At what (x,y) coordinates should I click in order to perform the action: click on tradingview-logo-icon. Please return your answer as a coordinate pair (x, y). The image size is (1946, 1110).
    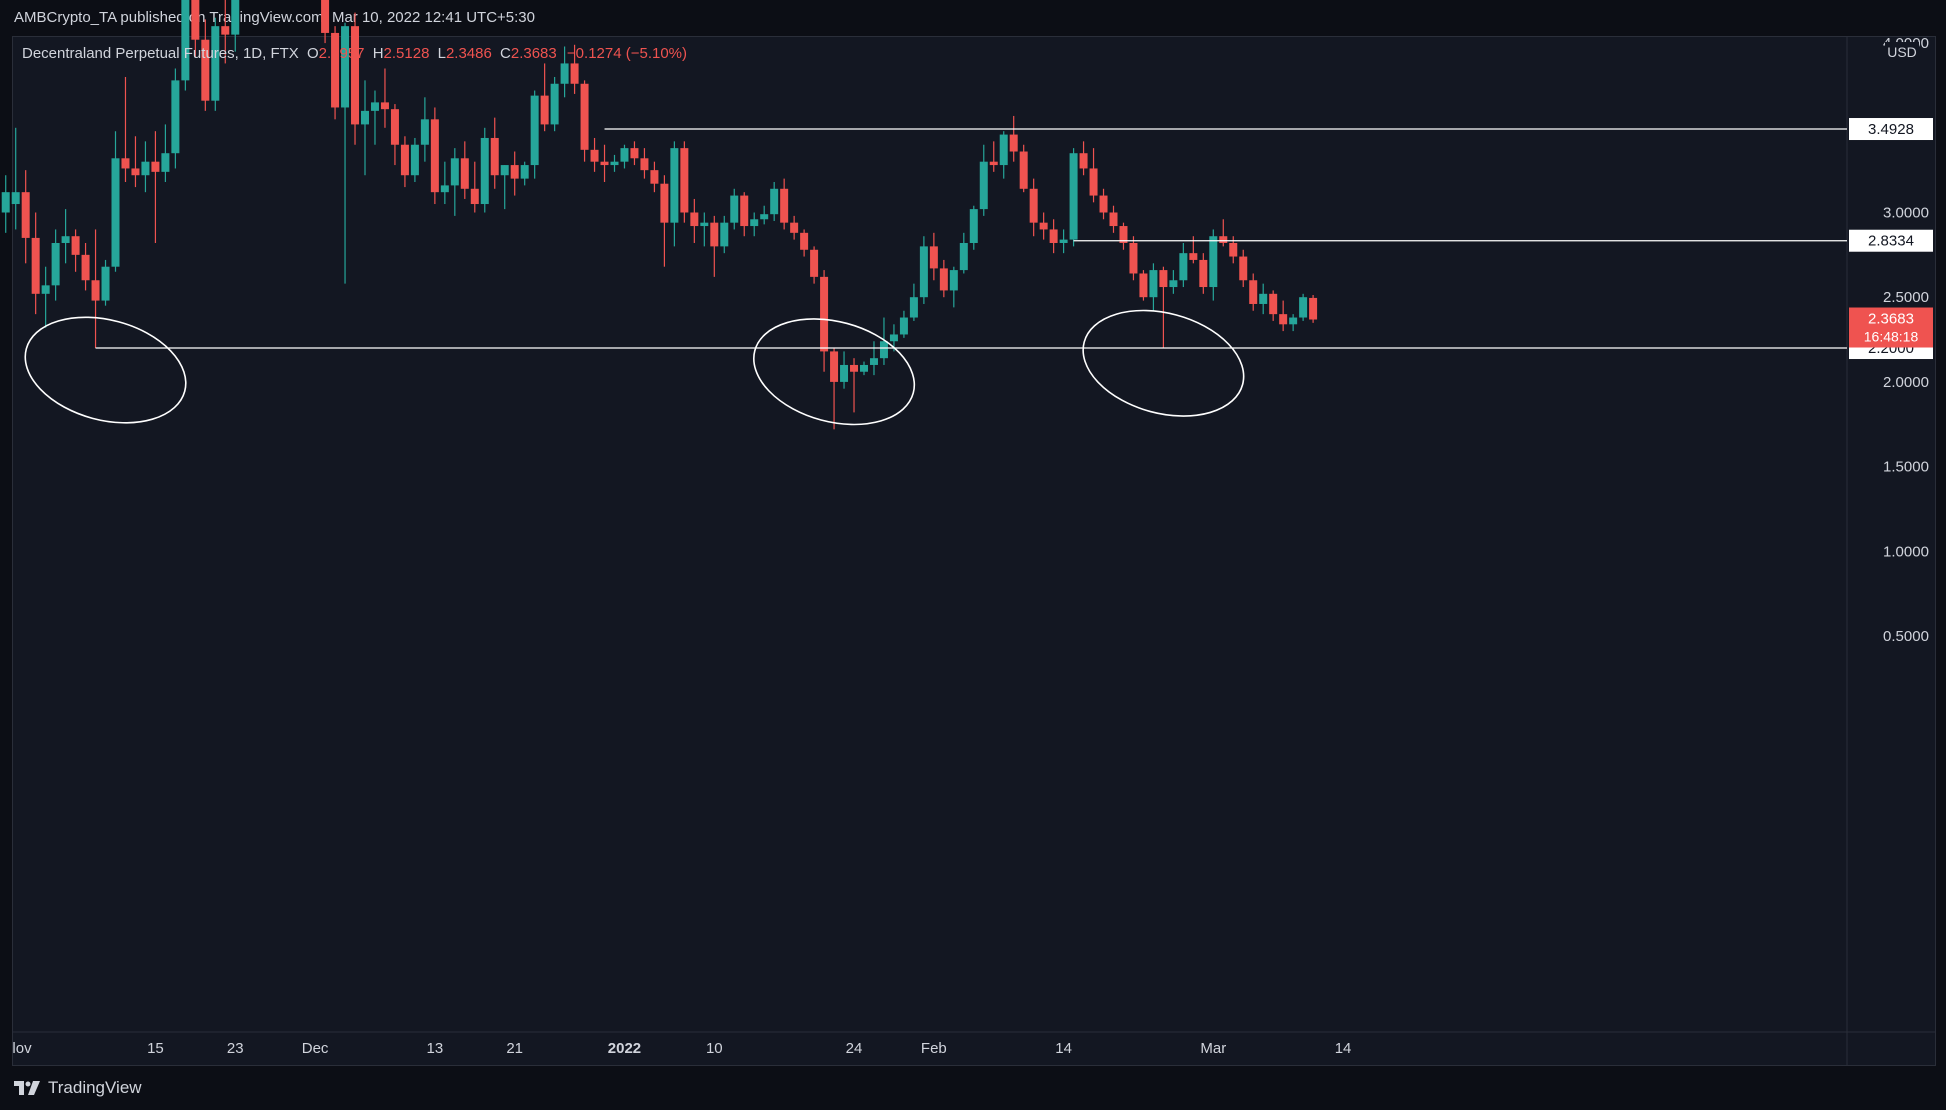
    Looking at the image, I should click on (27, 1088).